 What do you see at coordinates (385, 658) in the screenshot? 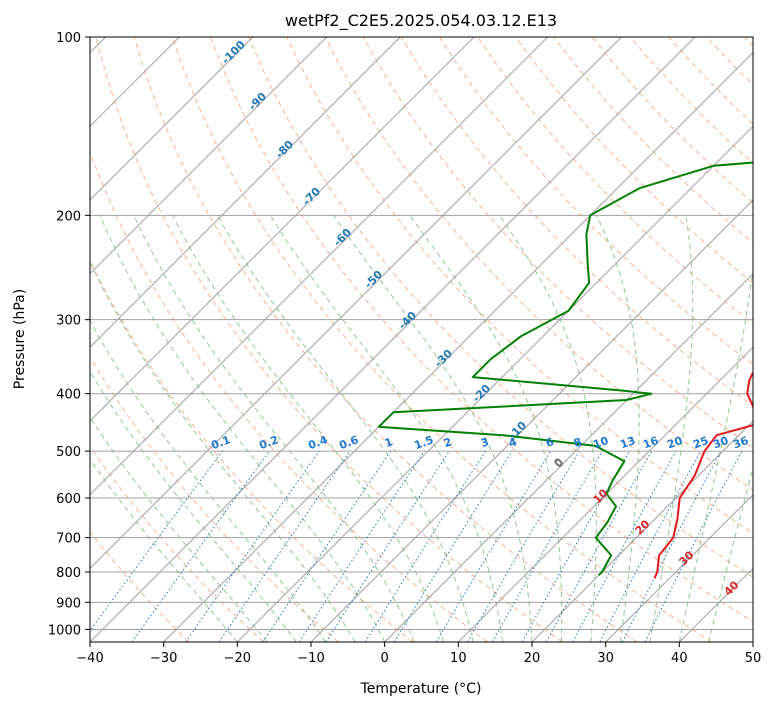
I see `x-tick-label: 0` at bounding box center [385, 658].